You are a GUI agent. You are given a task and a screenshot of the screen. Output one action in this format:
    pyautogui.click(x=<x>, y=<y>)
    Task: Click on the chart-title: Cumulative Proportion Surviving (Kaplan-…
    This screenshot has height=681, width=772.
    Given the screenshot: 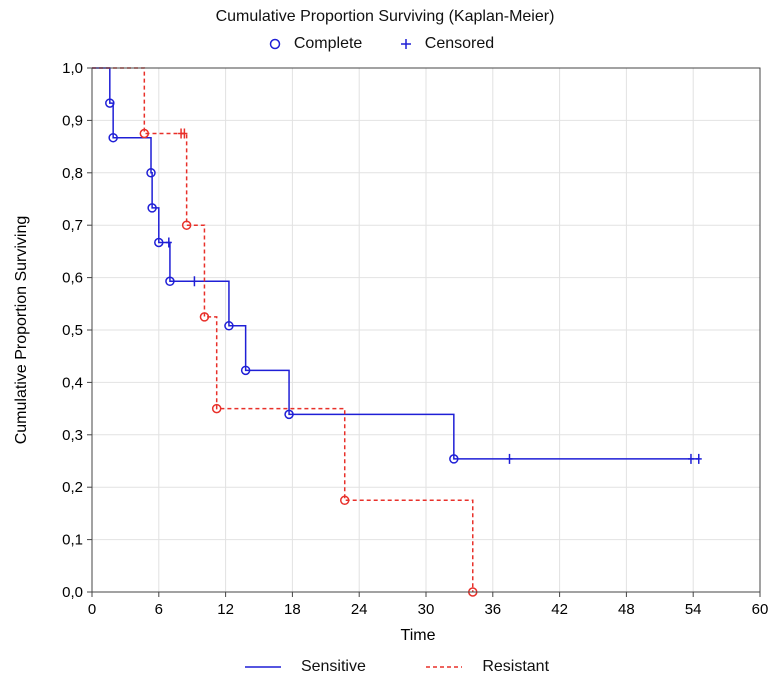 What is the action you would take?
    pyautogui.click(x=385, y=16)
    